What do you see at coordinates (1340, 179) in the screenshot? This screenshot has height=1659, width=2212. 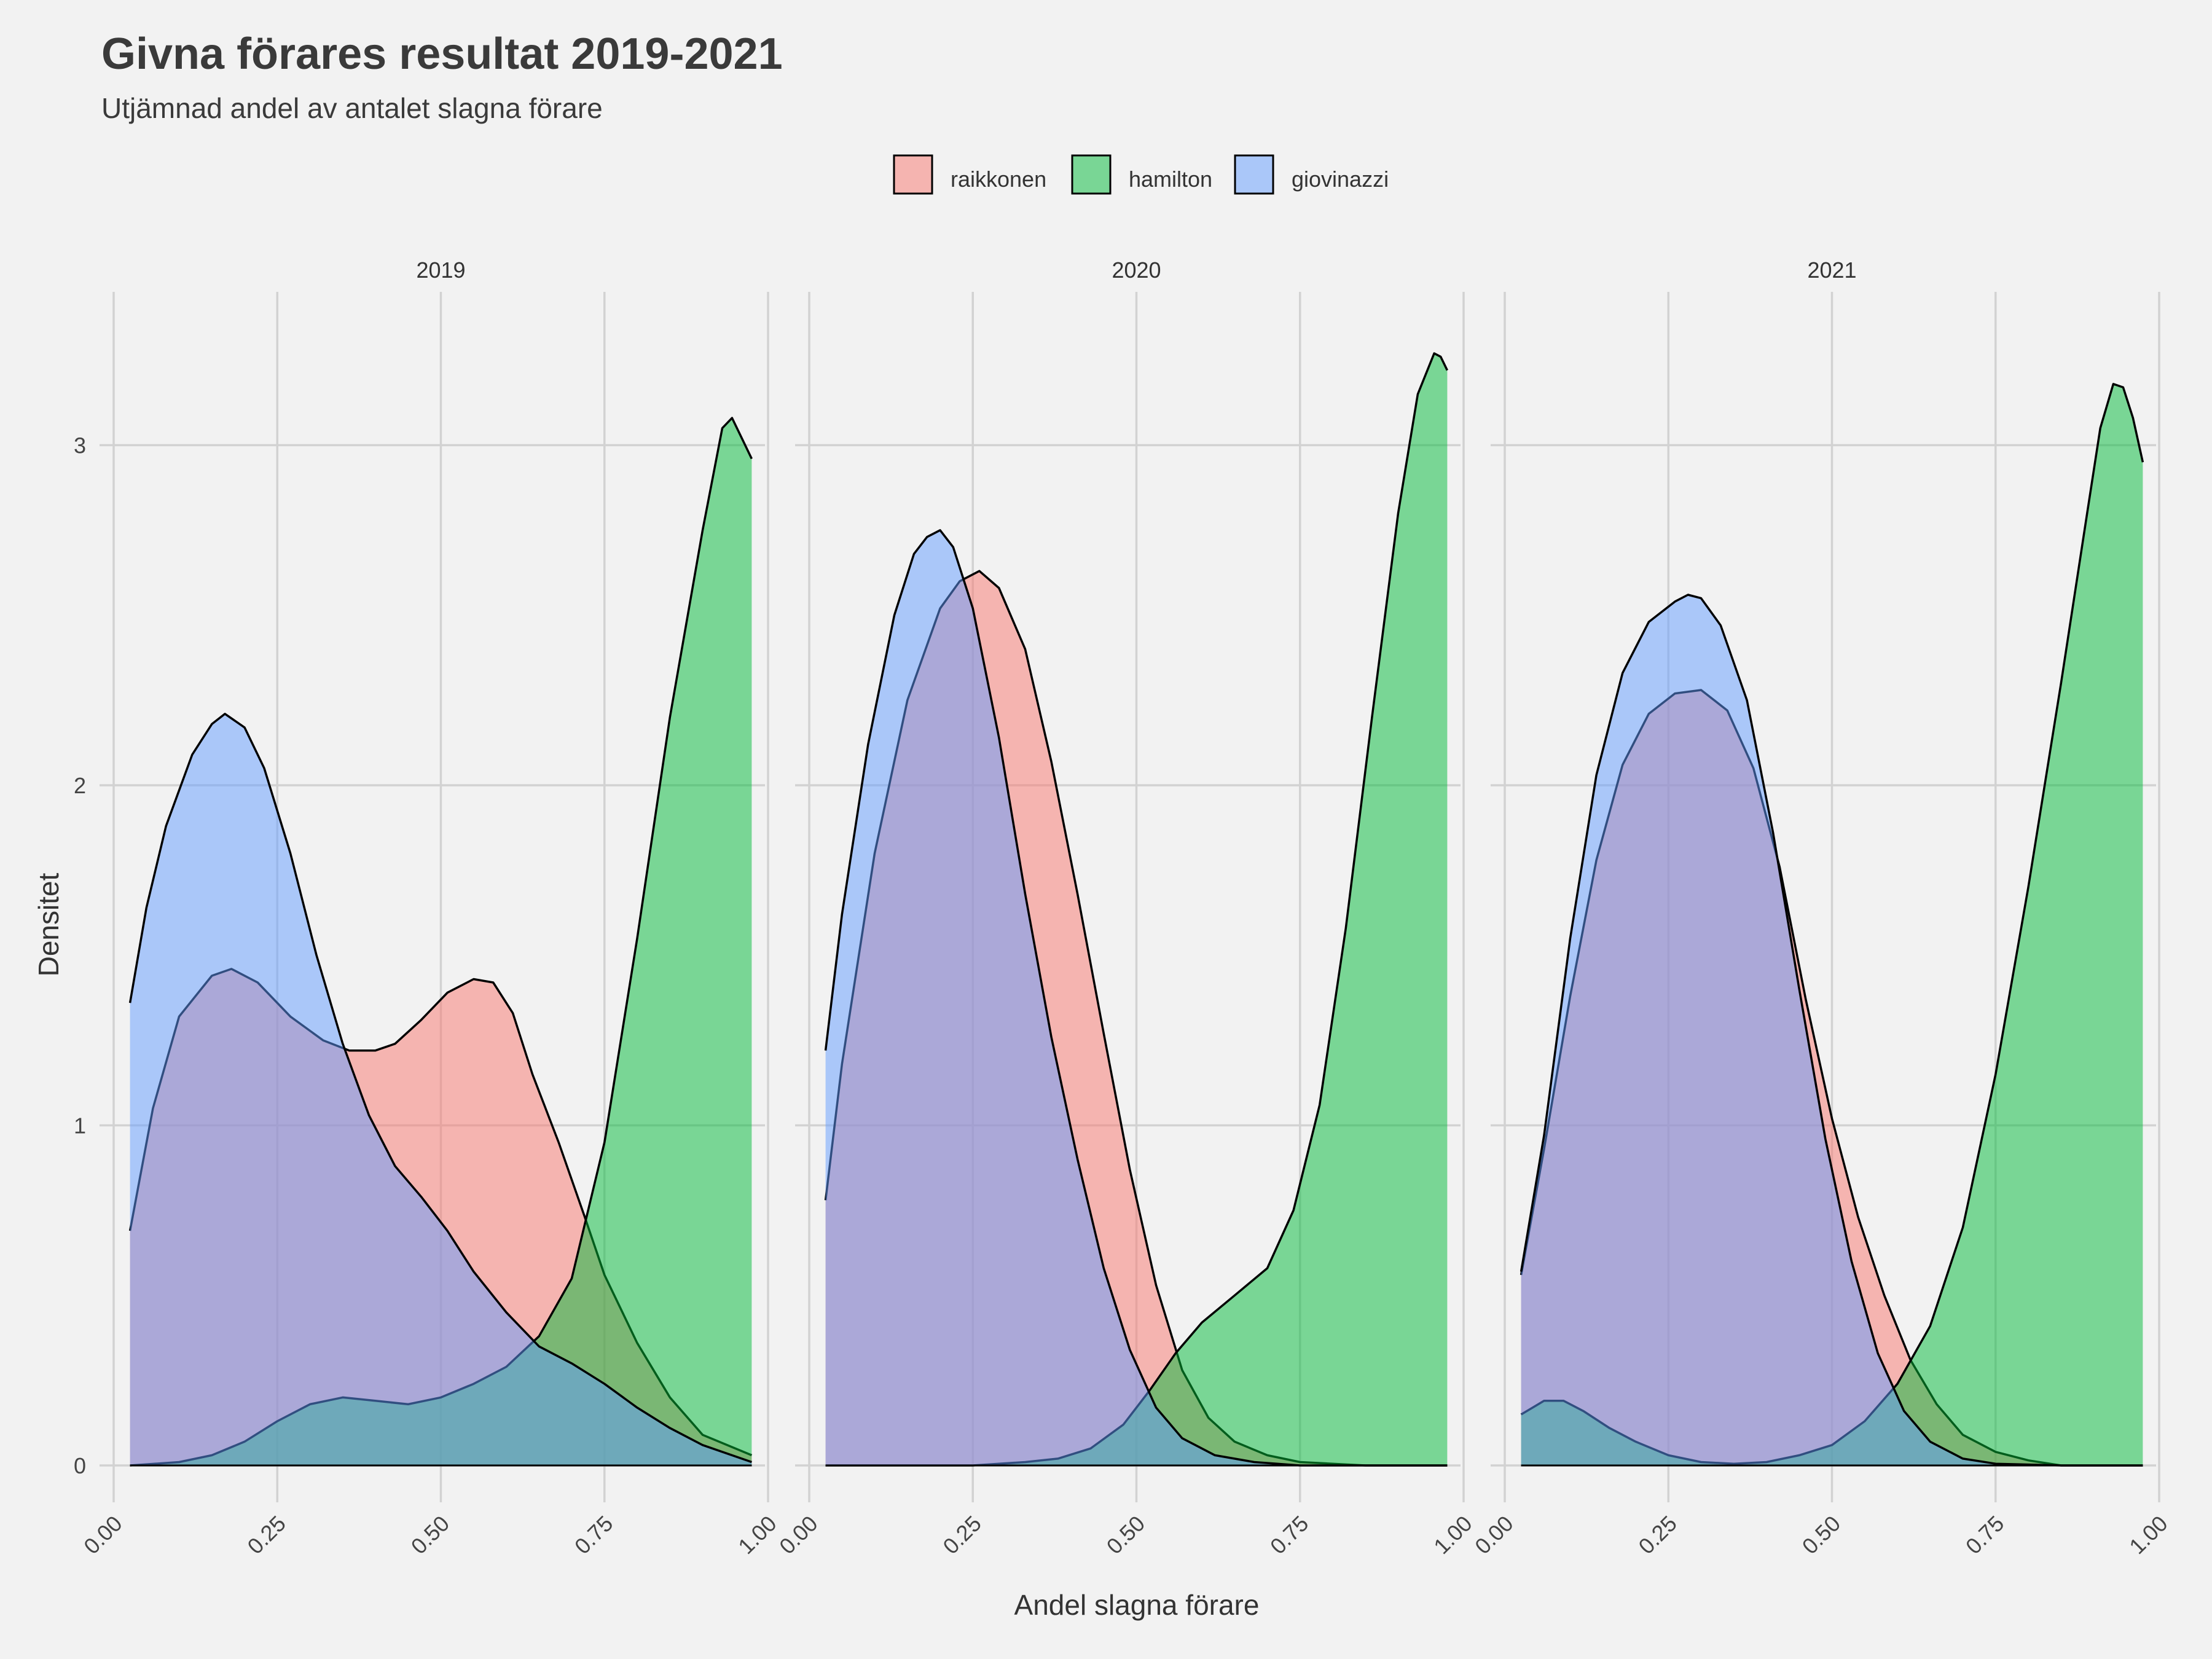 I see `legend-label-giovinazzi: giovinazzi` at bounding box center [1340, 179].